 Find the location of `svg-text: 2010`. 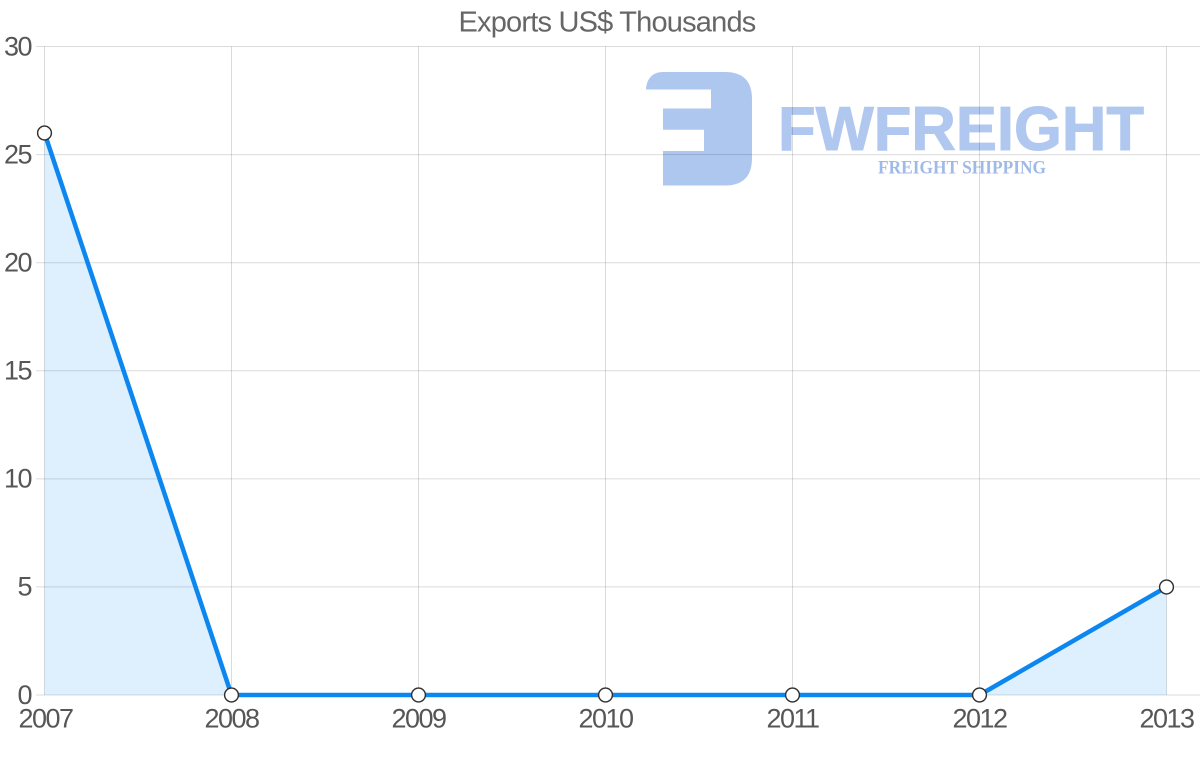

svg-text: 2010 is located at coordinates (605, 719).